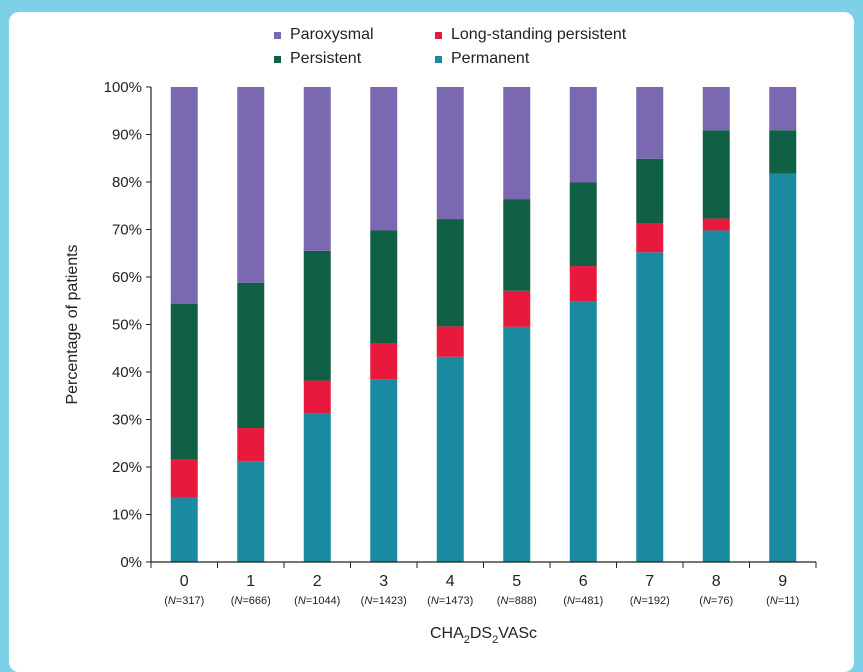 This screenshot has width=863, height=672. Describe the element at coordinates (450, 601) in the screenshot. I see `x-count-label: (N=1473)` at that location.